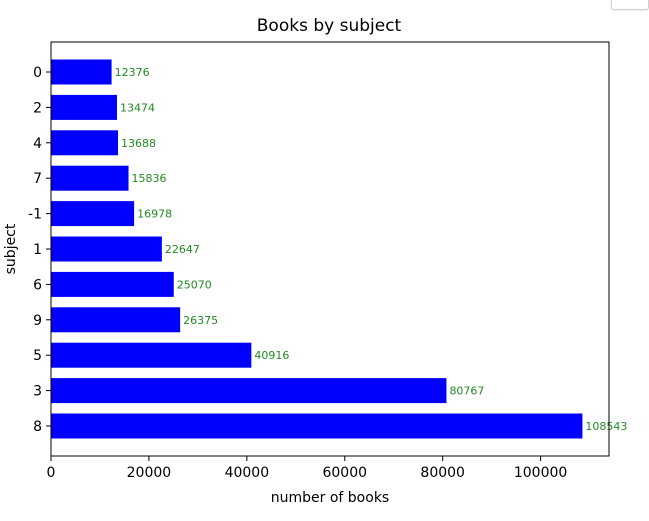 This screenshot has height=521, width=649. Describe the element at coordinates (37, 285) in the screenshot. I see `y-tick-label: 6` at that location.